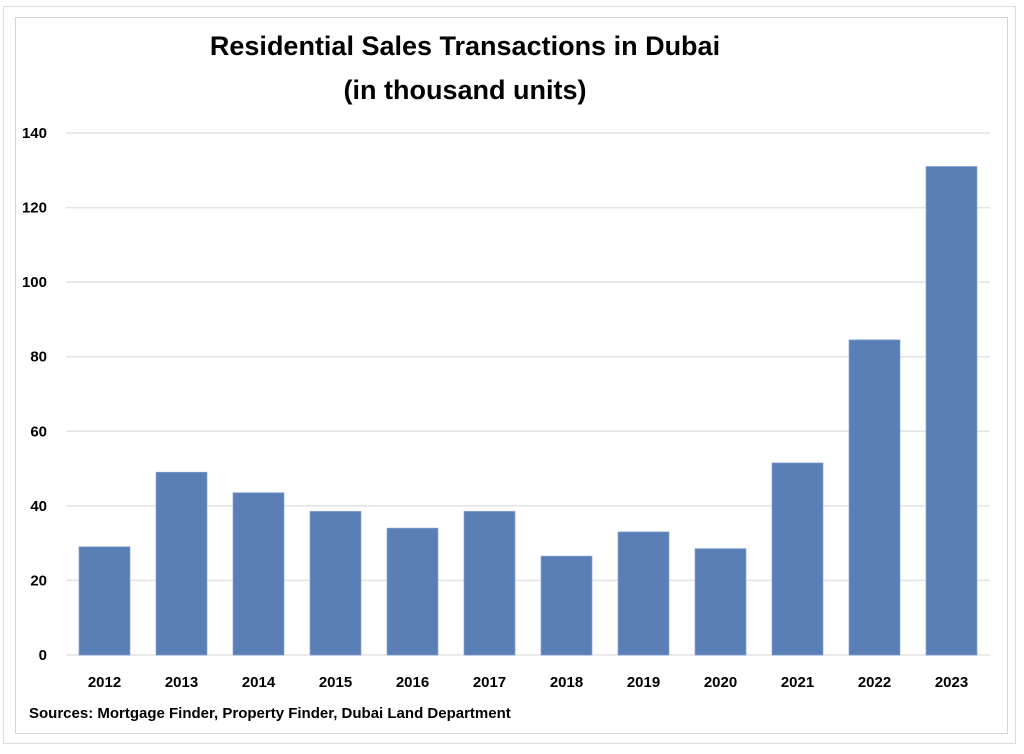 The image size is (1024, 754). What do you see at coordinates (335, 583) in the screenshot?
I see `bar-2015` at bounding box center [335, 583].